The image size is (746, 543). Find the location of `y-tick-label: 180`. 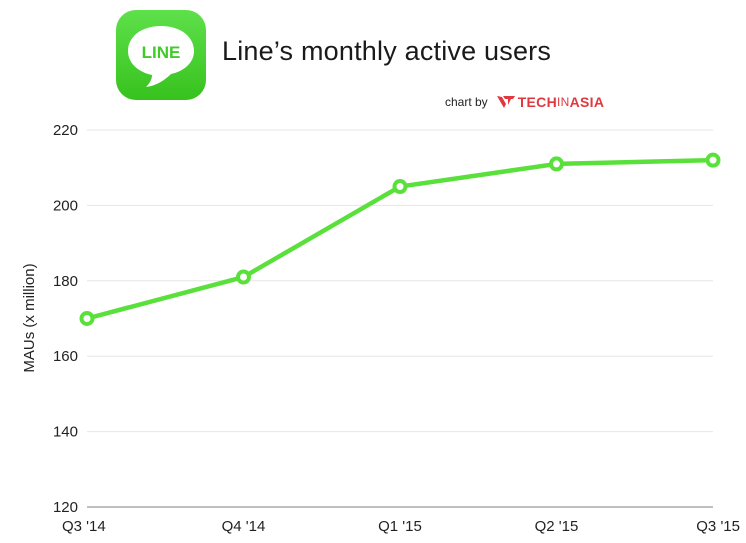

y-tick-label: 180 is located at coordinates (65, 281).